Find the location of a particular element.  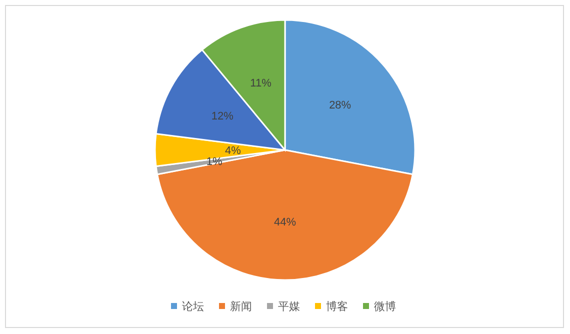

data-label: 11% is located at coordinates (261, 84).